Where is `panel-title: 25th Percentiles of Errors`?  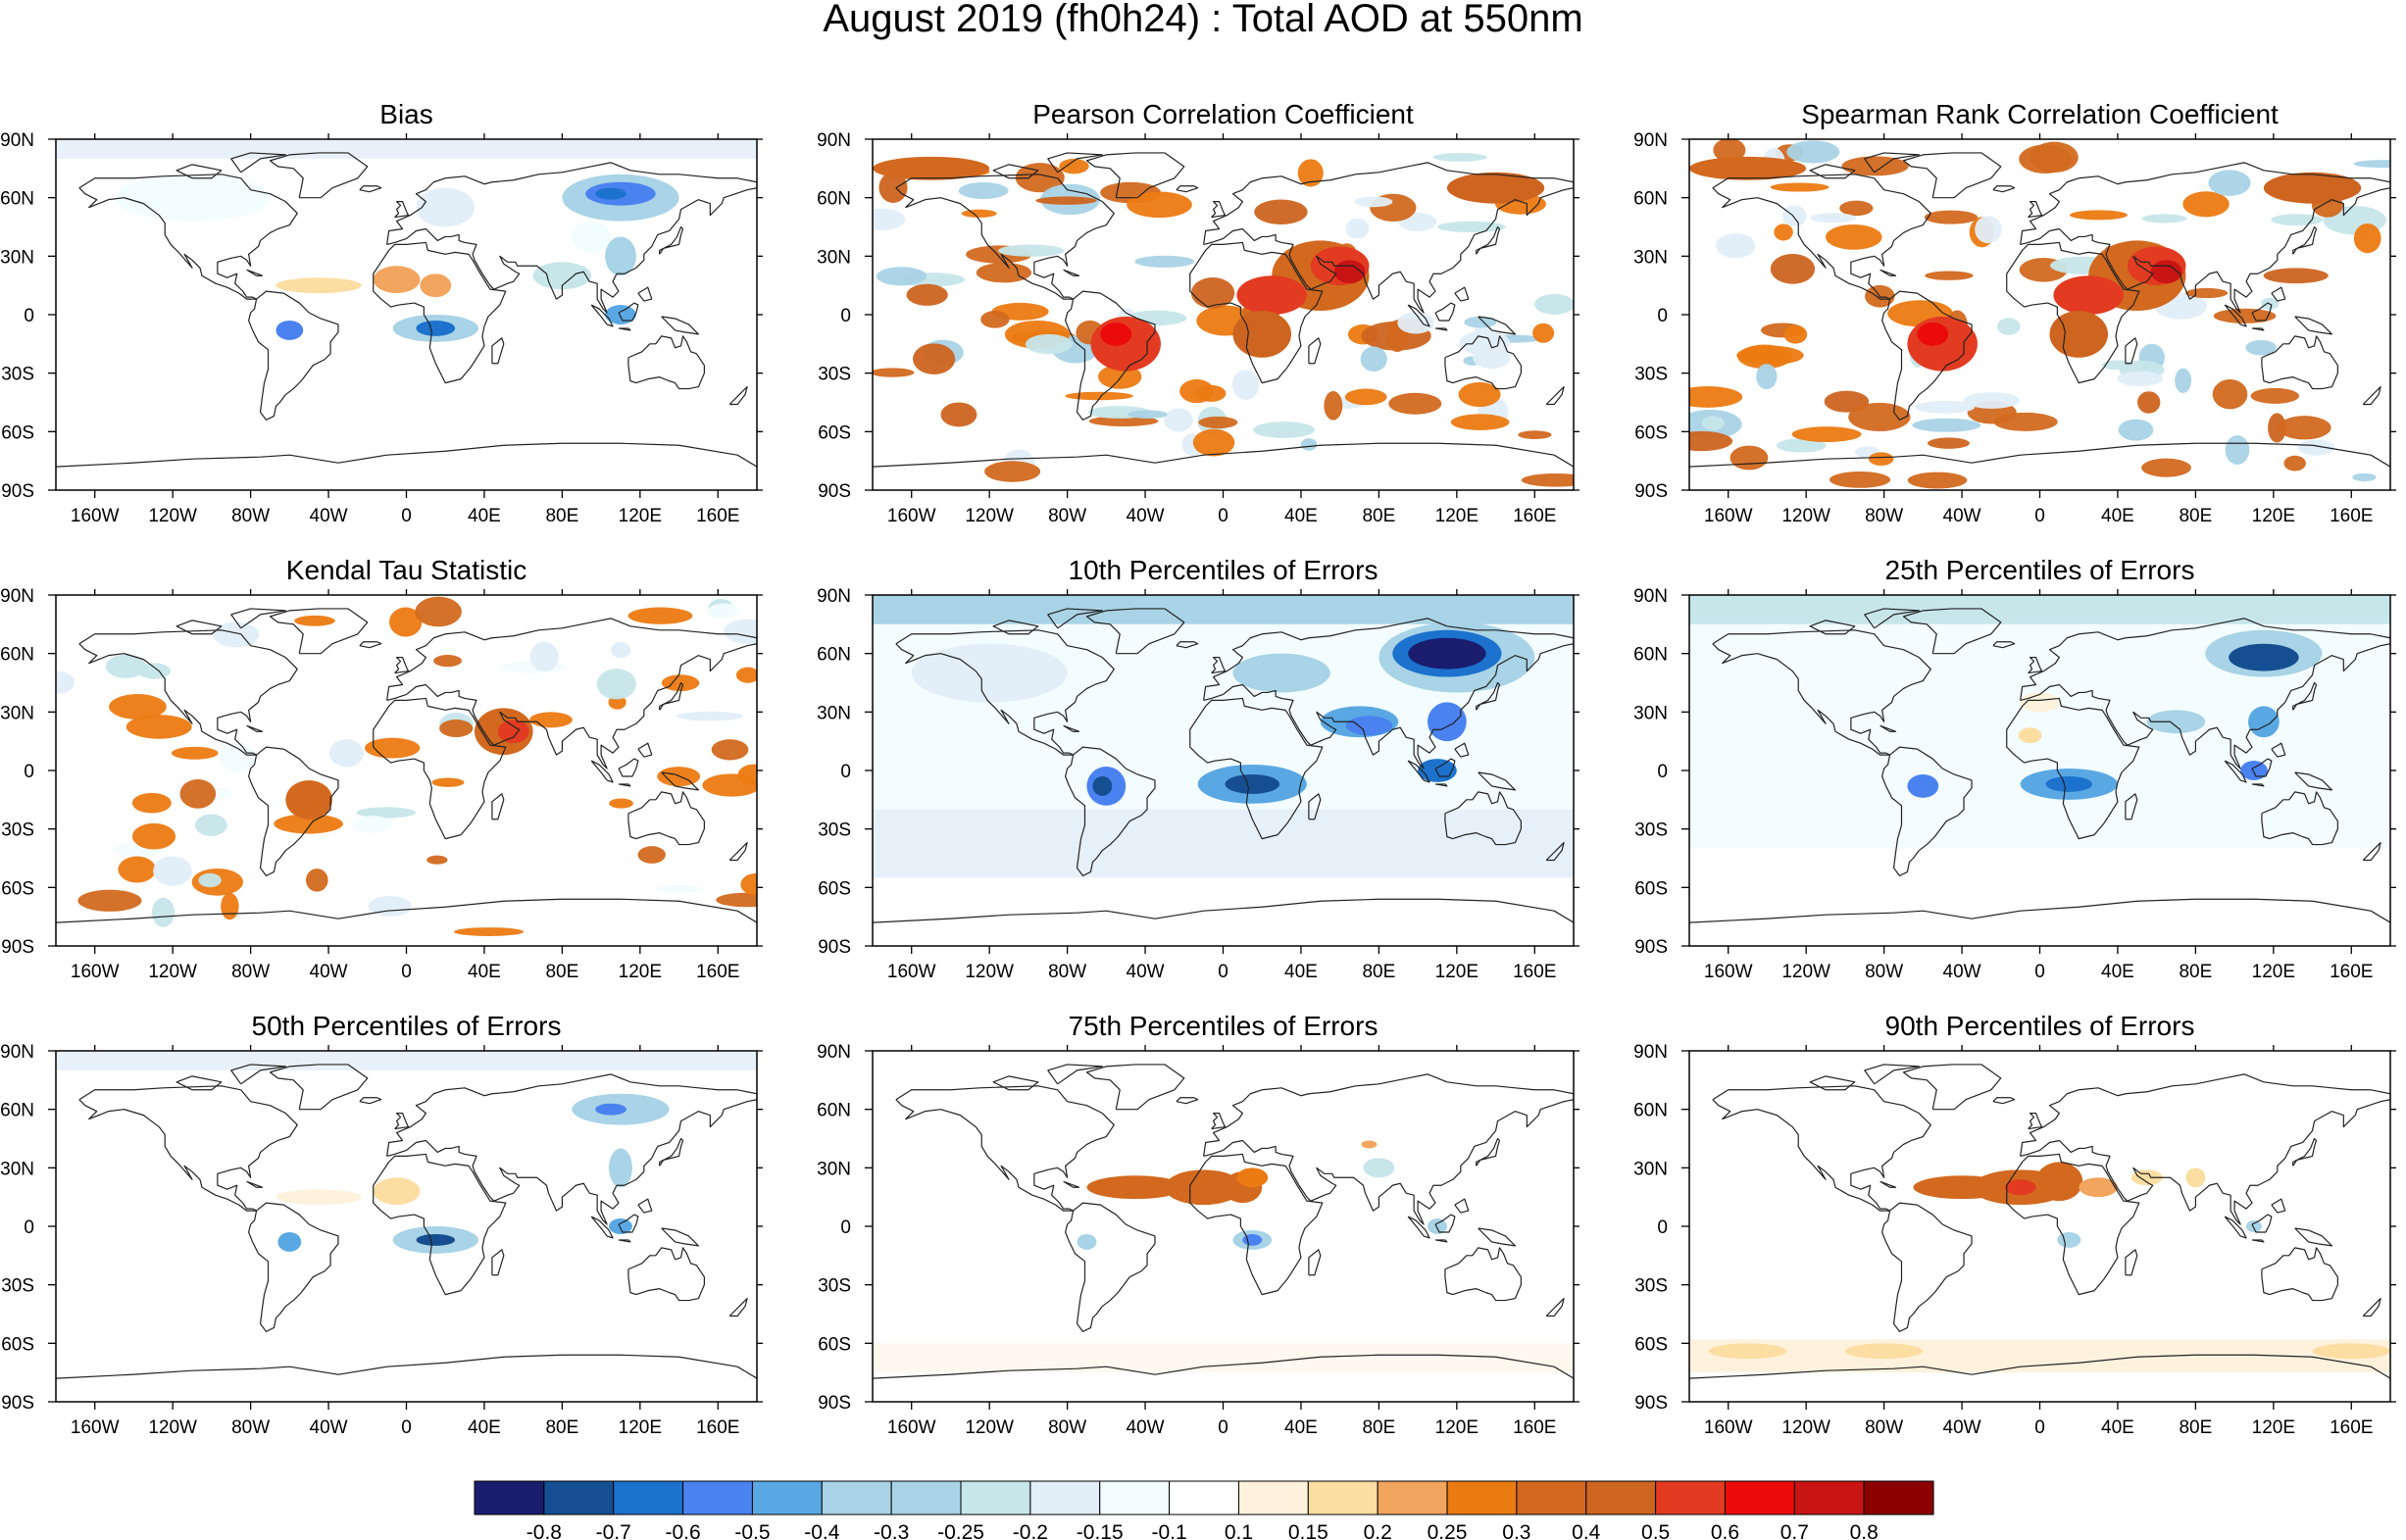 panel-title: 25th Percentiles of Errors is located at coordinates (2040, 570).